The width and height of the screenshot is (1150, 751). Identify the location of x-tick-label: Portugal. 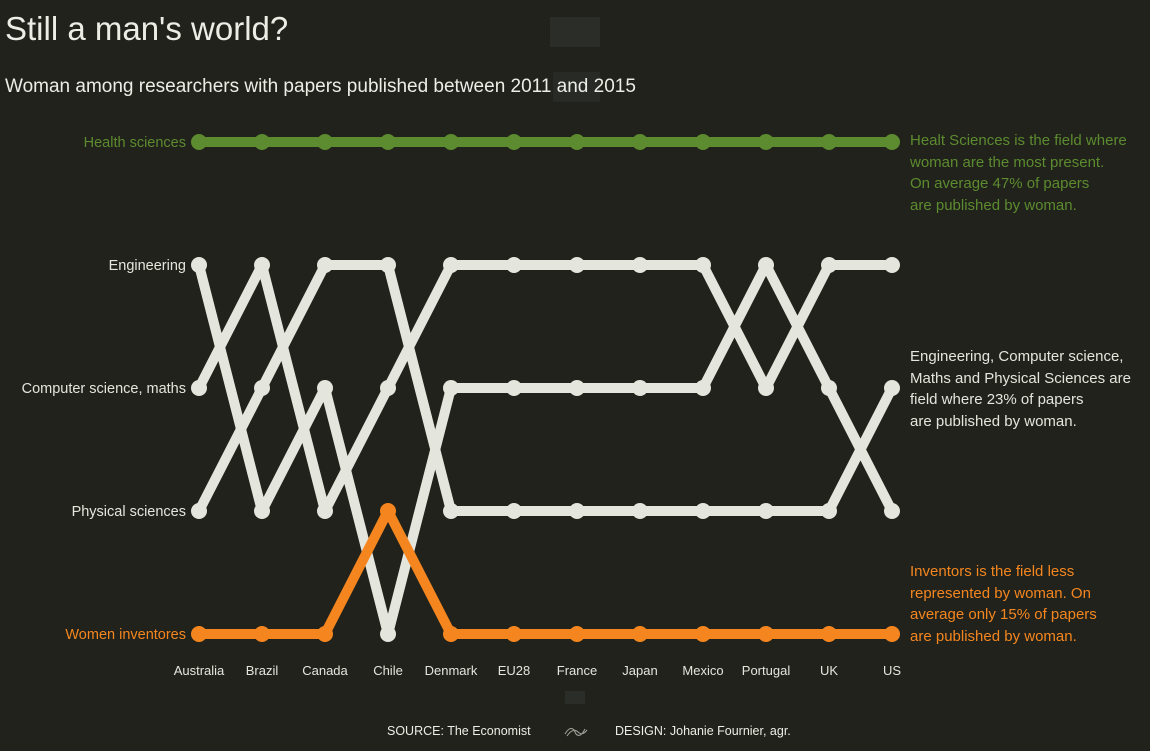
(766, 670).